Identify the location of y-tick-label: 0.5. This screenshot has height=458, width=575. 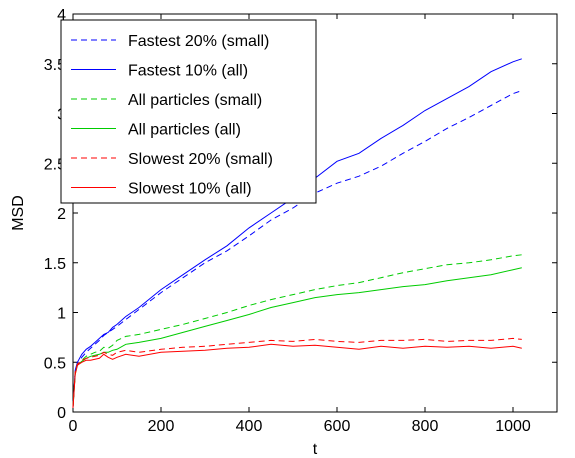
(55, 363).